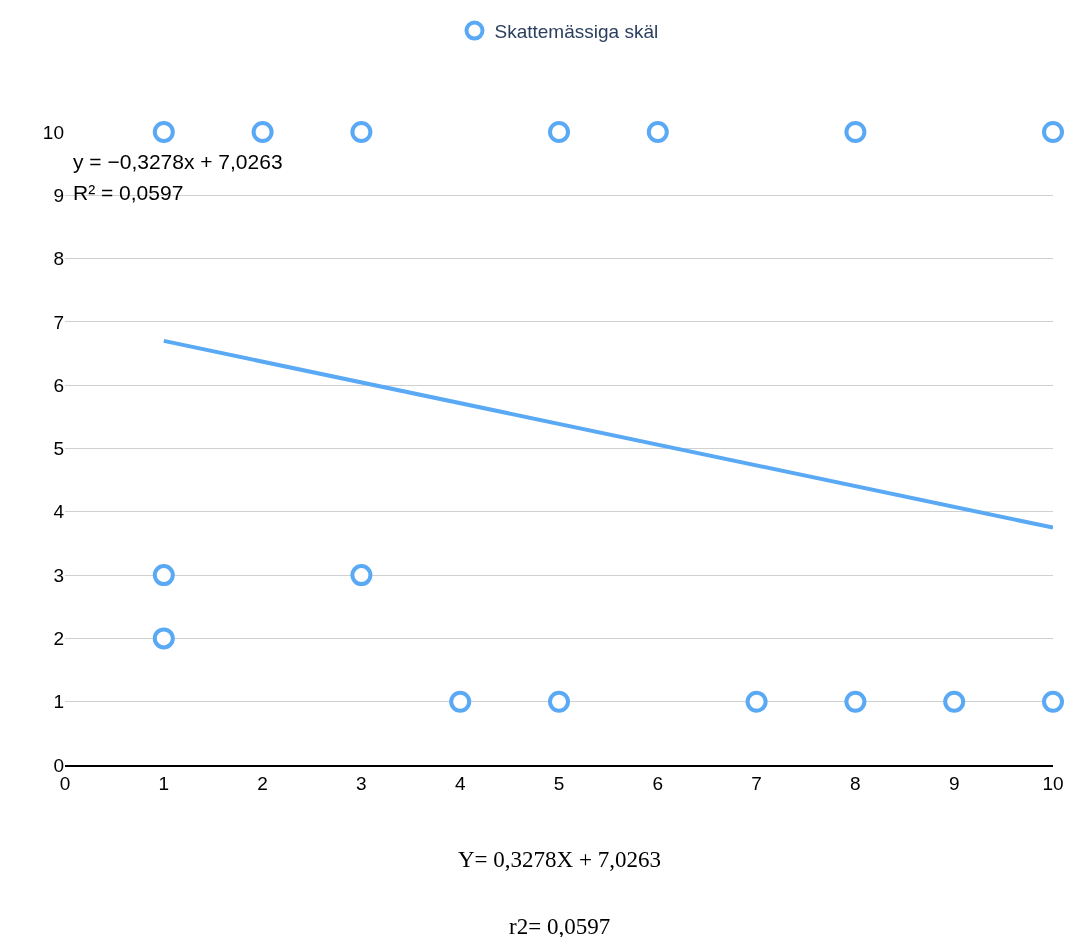 Image resolution: width=1076 pixels, height=937 pixels. I want to click on y-tick-label: 3, so click(58, 575).